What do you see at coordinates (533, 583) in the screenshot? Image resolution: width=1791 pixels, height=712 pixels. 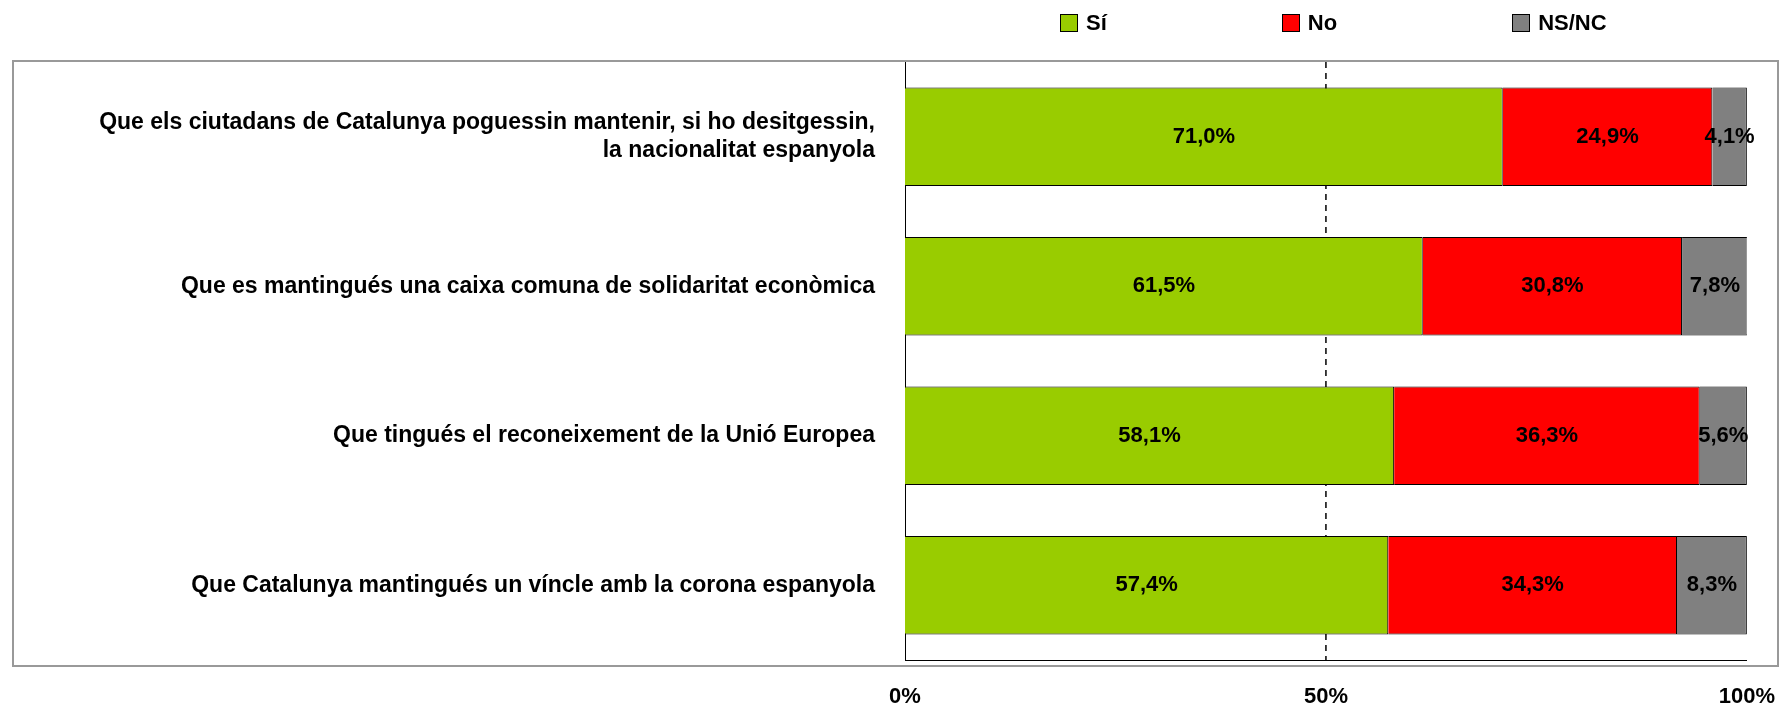 I see `y-tick-label: Que Catalunya mantingués un víncle amb la corona espanyola` at bounding box center [533, 583].